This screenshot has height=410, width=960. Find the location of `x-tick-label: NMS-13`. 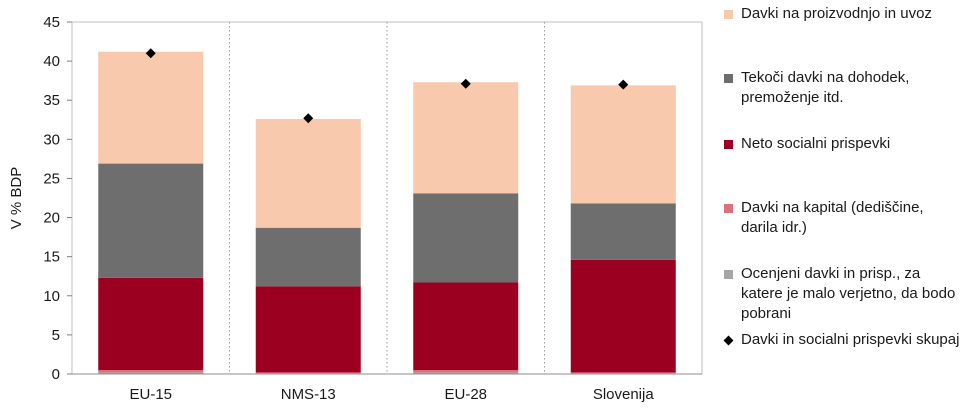

x-tick-label: NMS-13 is located at coordinates (308, 394).